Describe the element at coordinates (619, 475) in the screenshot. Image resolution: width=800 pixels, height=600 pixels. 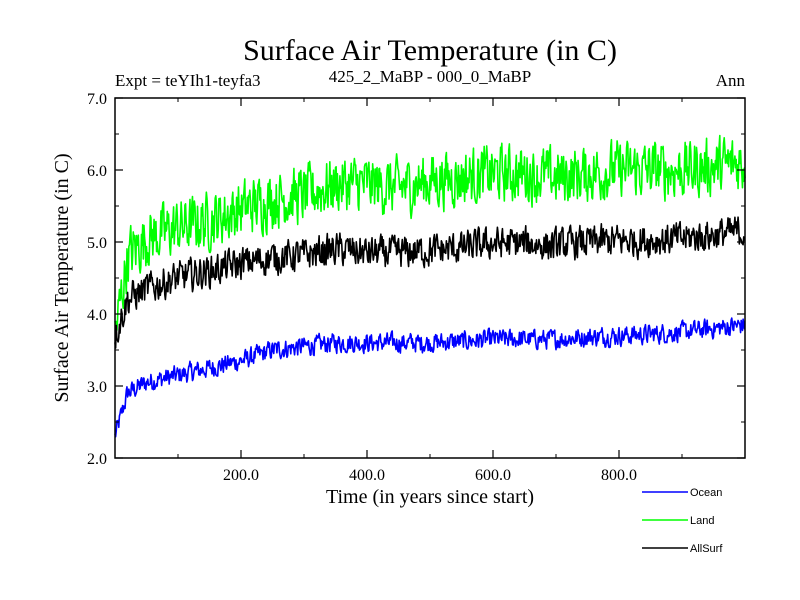
I see `x-tick-label: 800.0` at that location.